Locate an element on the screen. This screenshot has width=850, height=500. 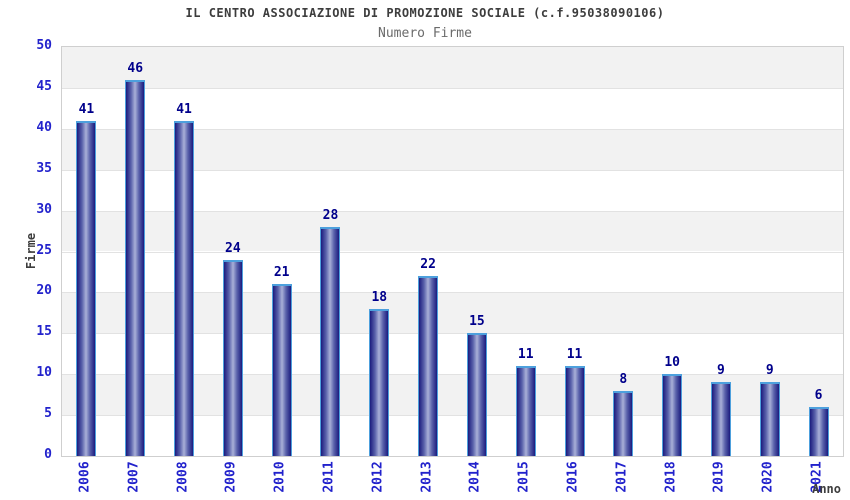
x-tick-label: 2013 is located at coordinates (427, 476).